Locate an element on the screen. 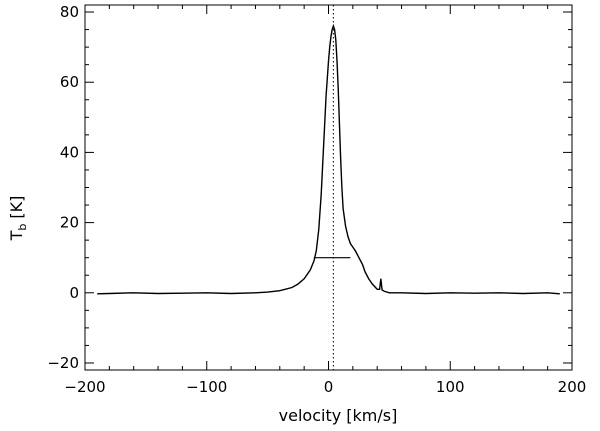 The width and height of the screenshot is (600, 431). y-axis-label: Tb [K] is located at coordinates (18, 219).